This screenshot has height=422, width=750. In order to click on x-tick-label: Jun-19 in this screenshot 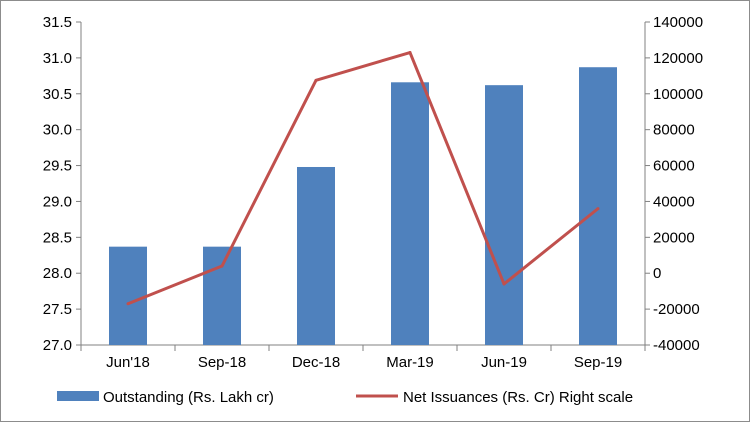, I will do `click(504, 362)`.